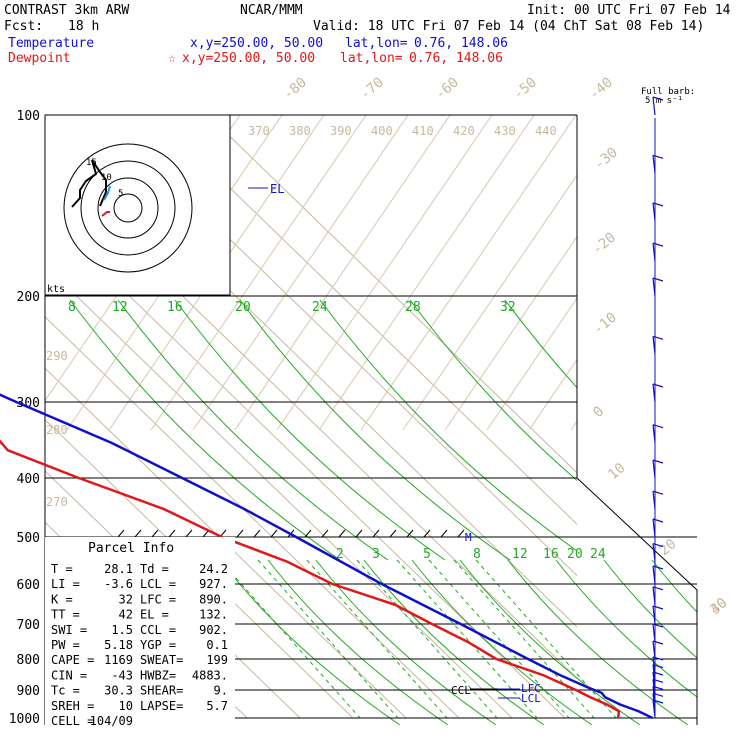 This screenshot has height=740, width=740. What do you see at coordinates (546, 131) in the screenshot?
I see `theta-label: 440` at bounding box center [546, 131].